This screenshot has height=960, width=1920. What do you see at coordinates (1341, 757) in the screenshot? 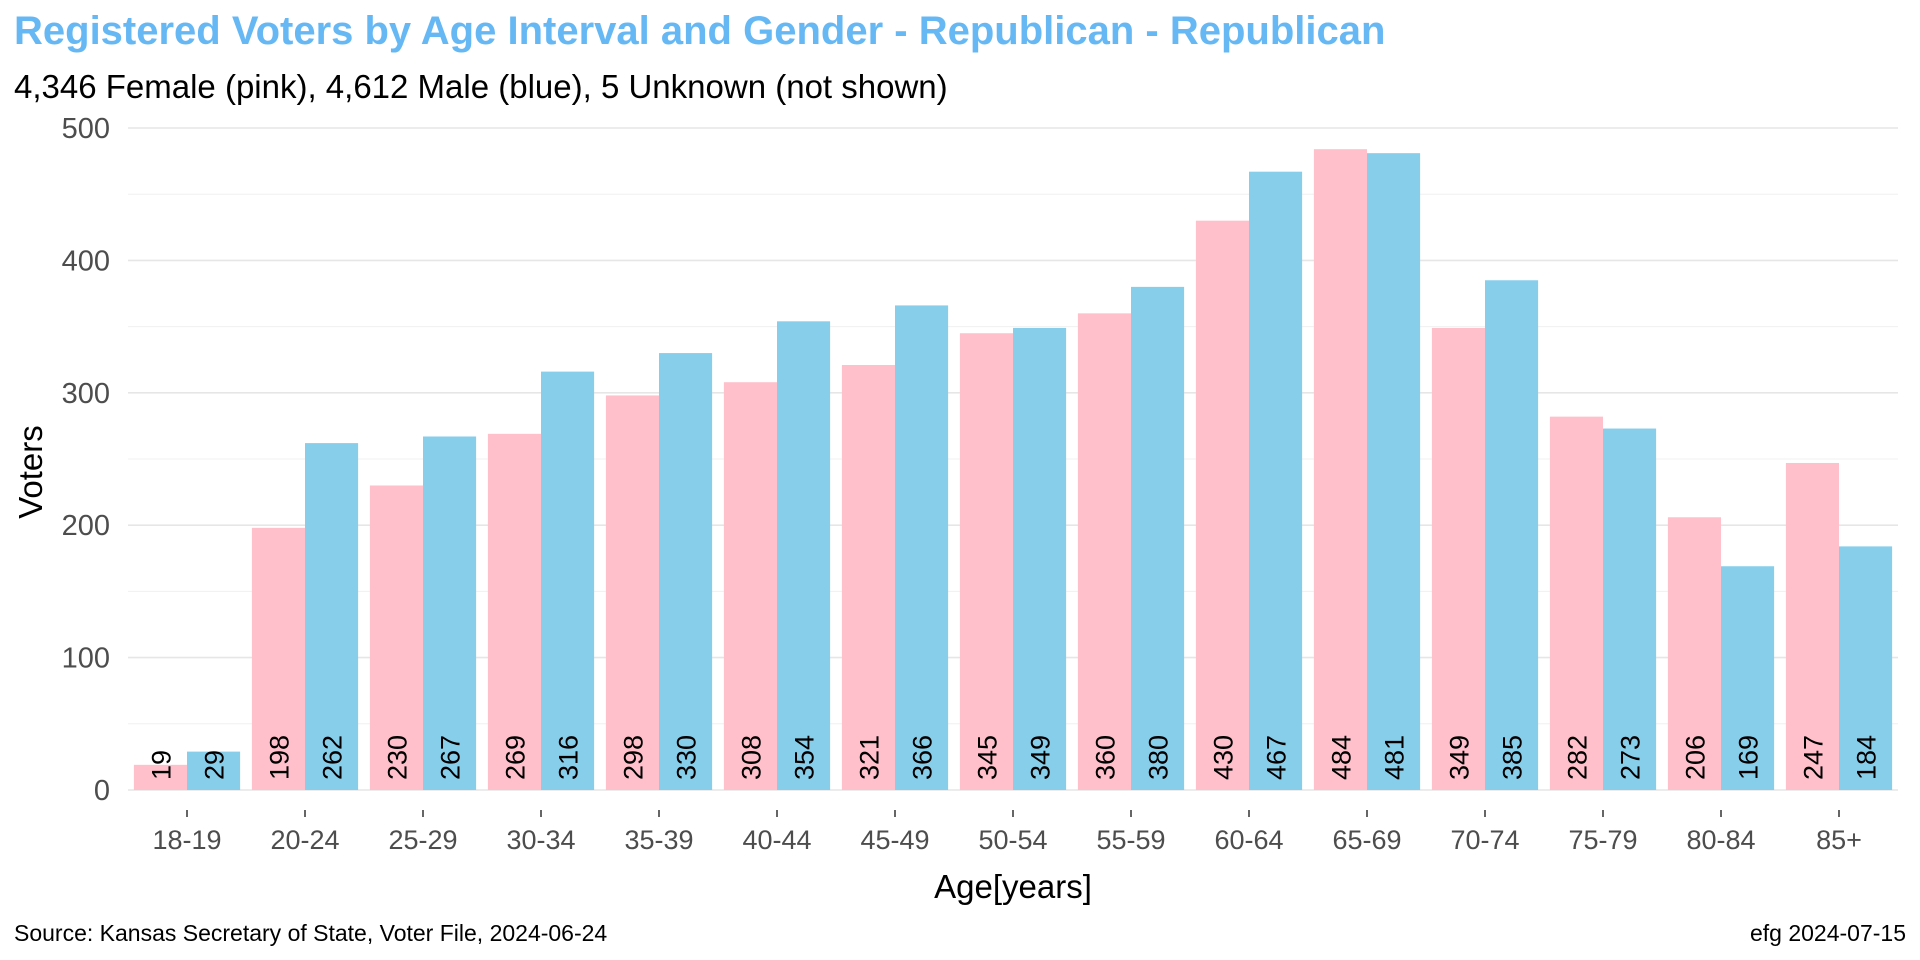
I see `bar-value-label: 484` at bounding box center [1341, 757].